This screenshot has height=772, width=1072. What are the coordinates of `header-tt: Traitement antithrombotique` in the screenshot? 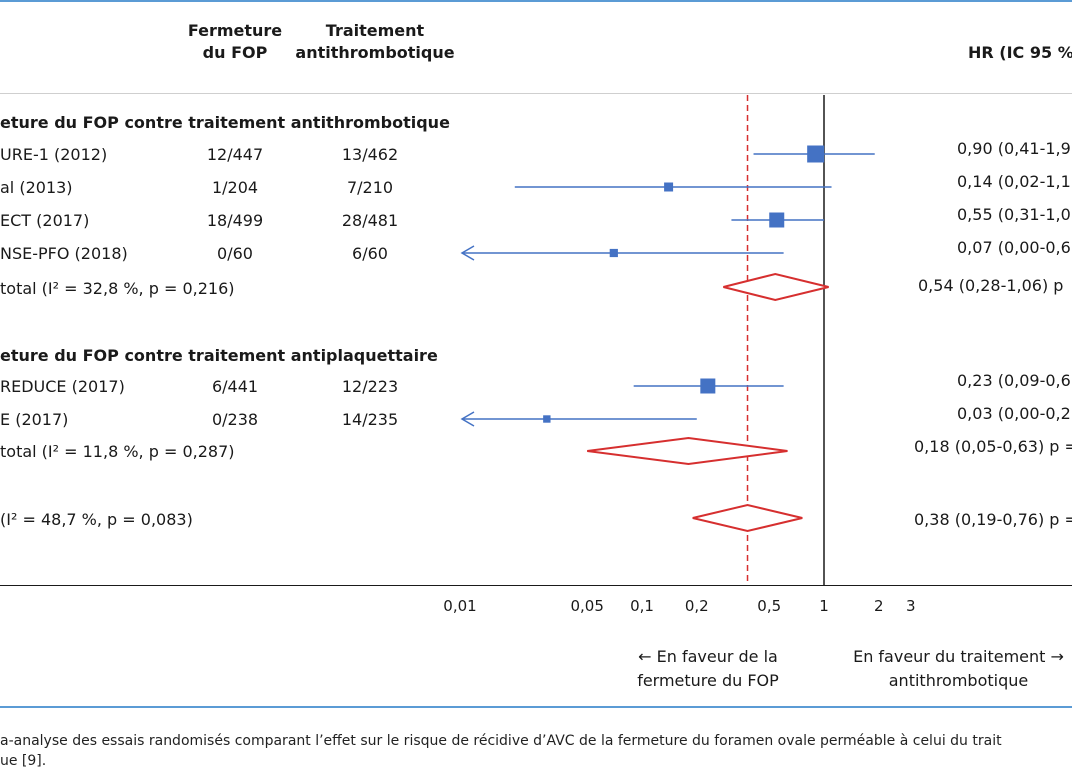 It's located at (375, 42).